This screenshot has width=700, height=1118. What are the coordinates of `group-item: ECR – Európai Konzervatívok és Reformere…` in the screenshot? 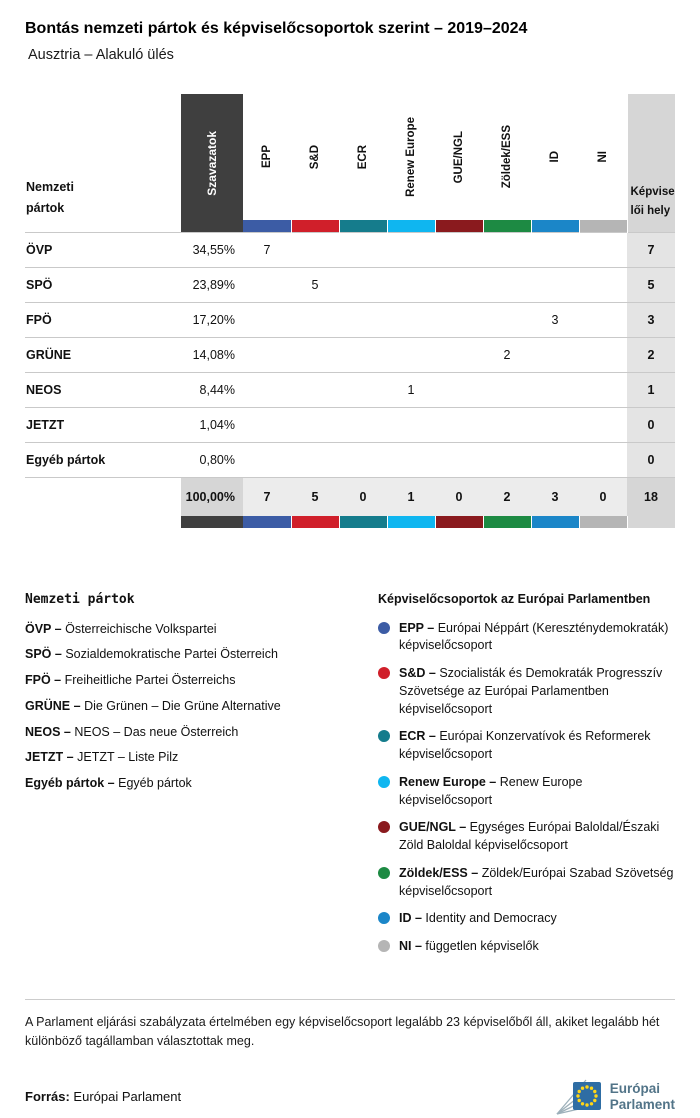 It's located at (526, 746).